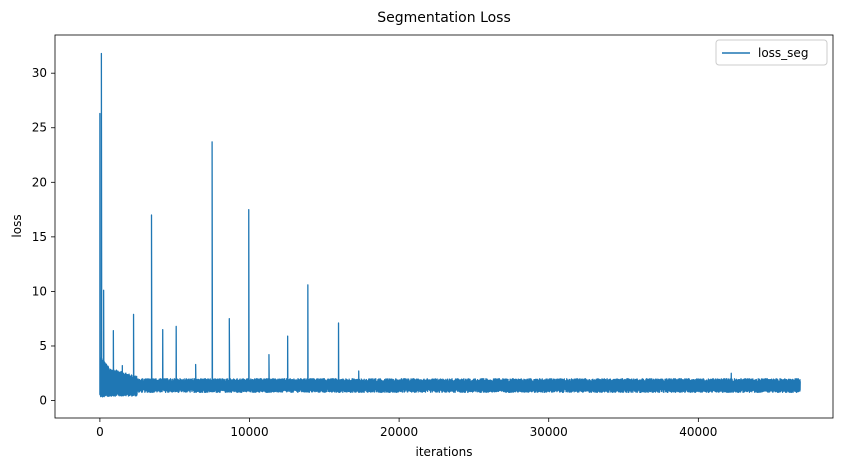  Describe the element at coordinates (698, 432) in the screenshot. I see `x-tick-label: 40000` at that location.